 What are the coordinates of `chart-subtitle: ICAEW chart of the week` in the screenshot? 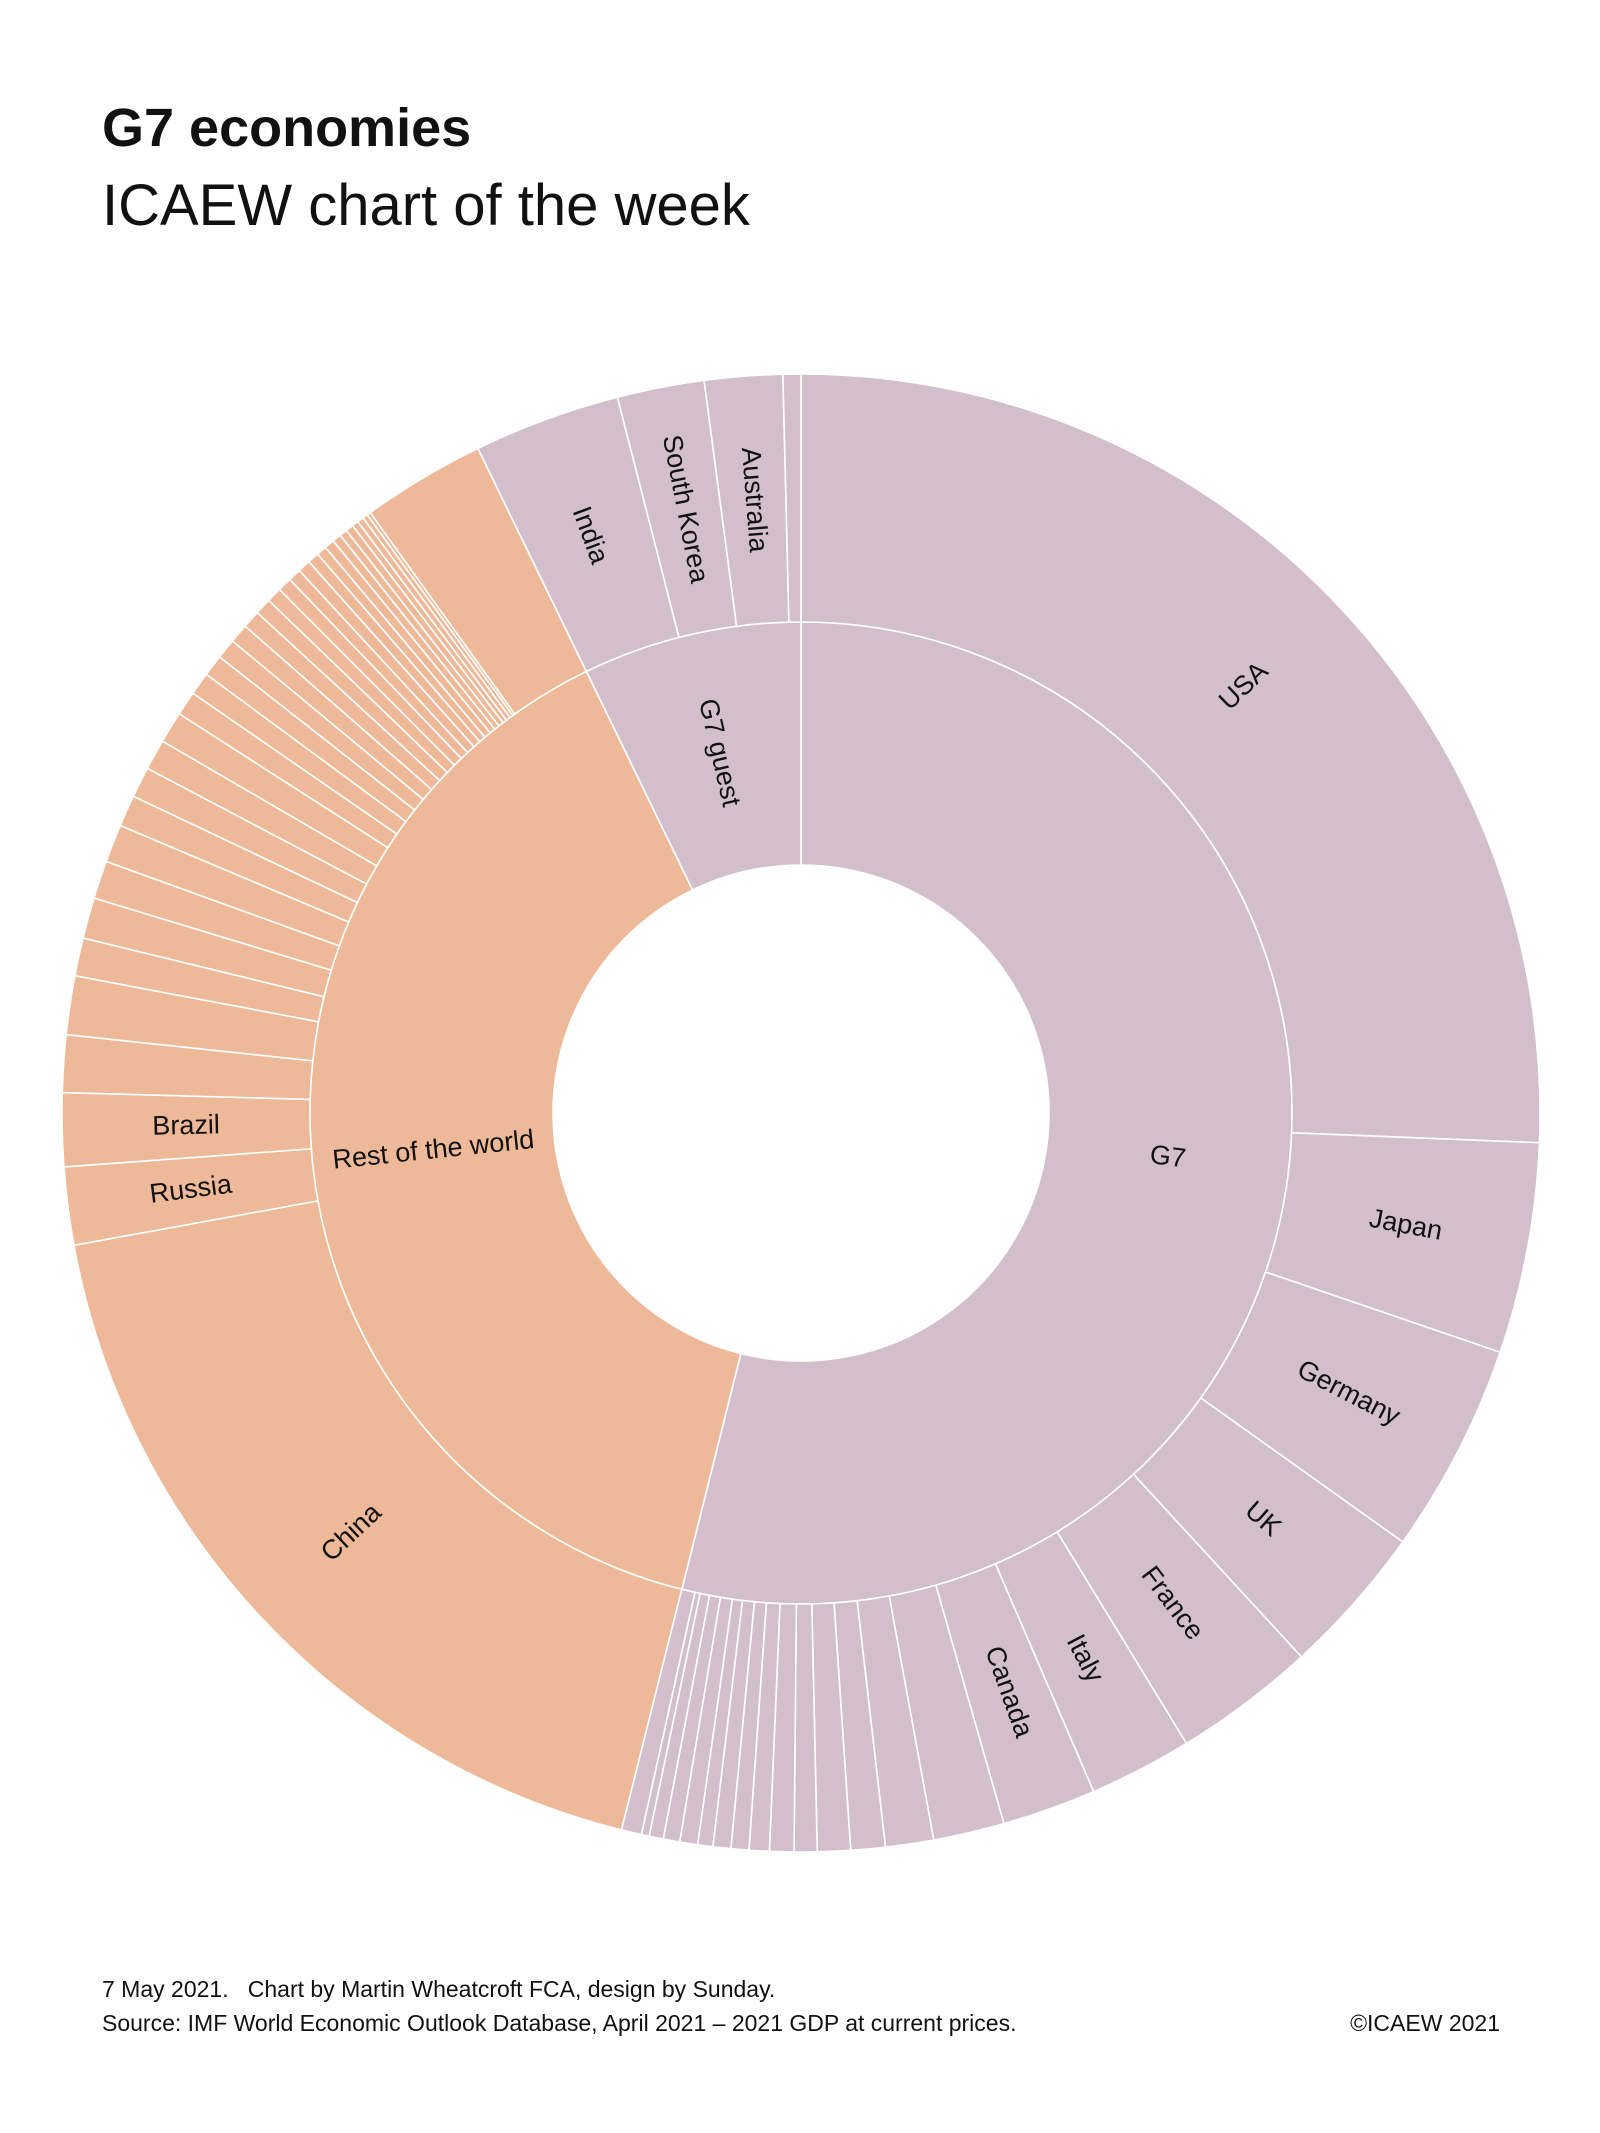 It's located at (426, 205).